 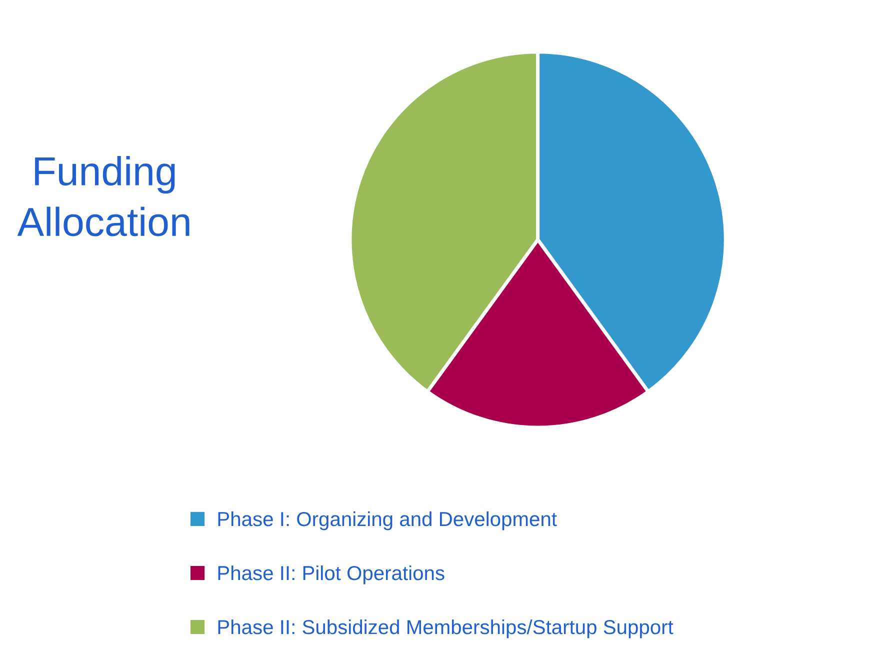 What do you see at coordinates (331, 574) in the screenshot?
I see `legend-label: Phase II: Pilot Operations` at bounding box center [331, 574].